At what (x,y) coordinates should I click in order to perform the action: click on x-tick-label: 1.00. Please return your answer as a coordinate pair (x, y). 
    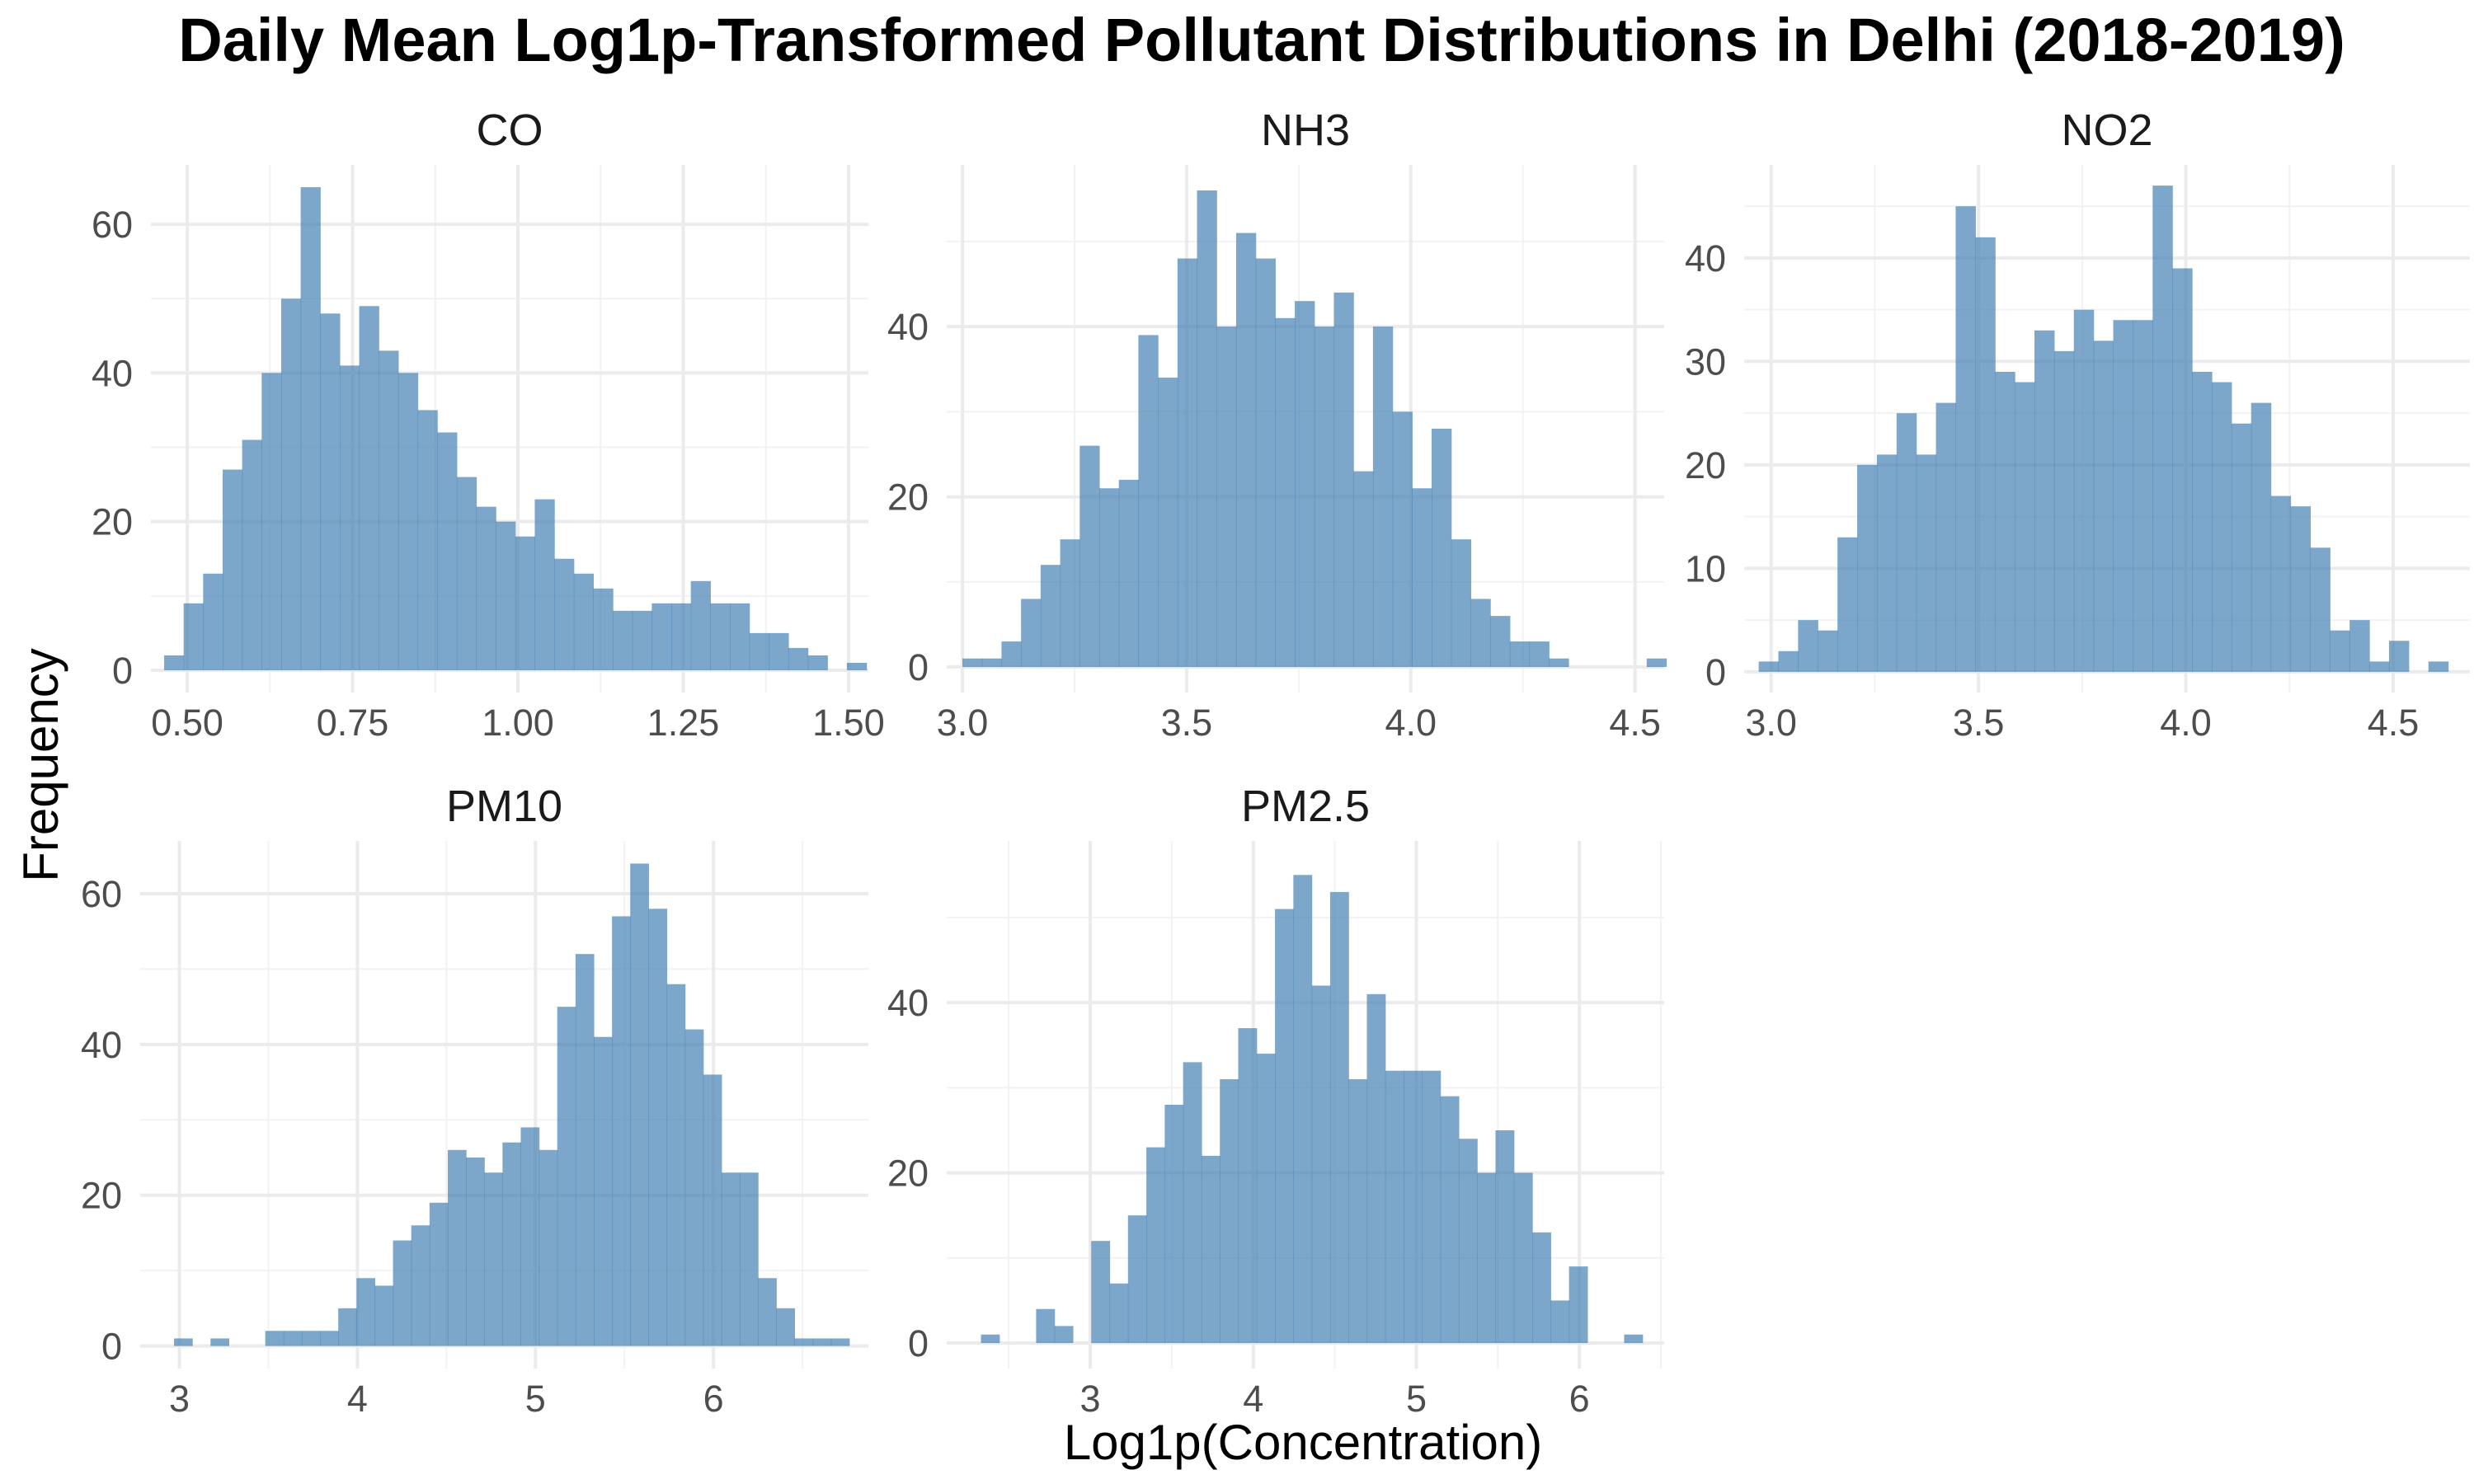
    Looking at the image, I should click on (518, 723).